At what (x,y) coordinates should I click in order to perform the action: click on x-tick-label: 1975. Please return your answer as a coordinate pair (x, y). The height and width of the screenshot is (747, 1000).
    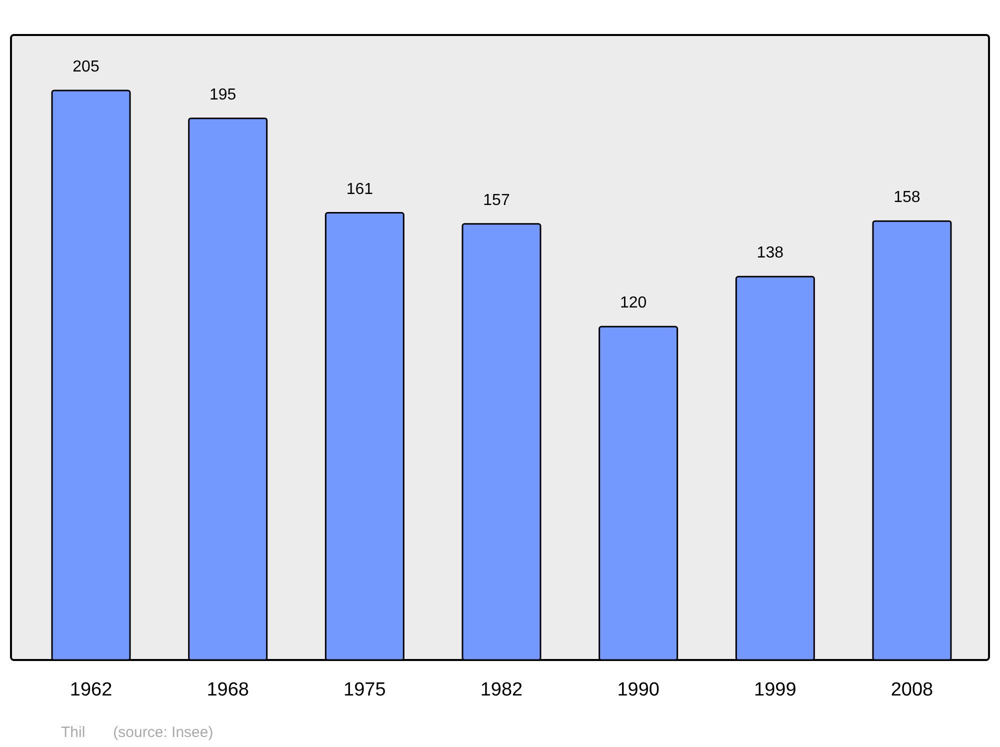
    Looking at the image, I should click on (365, 689).